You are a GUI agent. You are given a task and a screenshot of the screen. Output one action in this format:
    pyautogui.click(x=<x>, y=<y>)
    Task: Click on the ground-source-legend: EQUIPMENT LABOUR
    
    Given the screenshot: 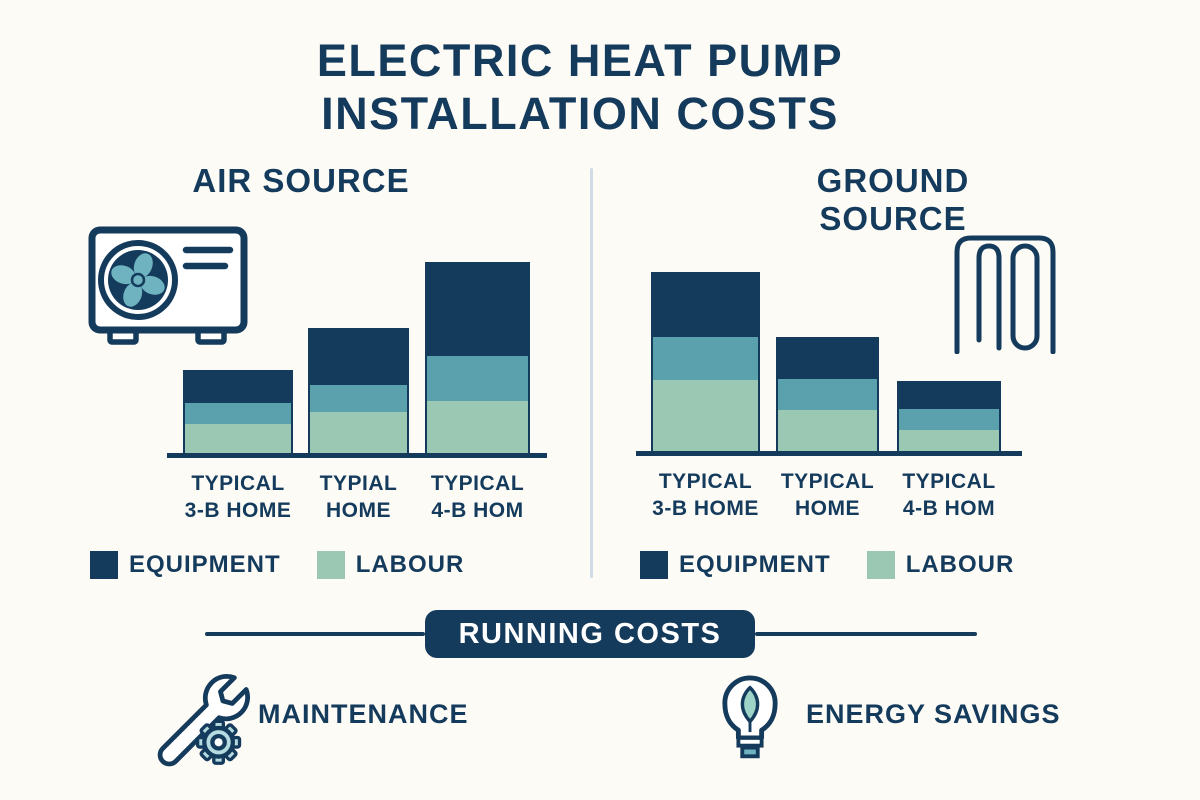 What is the action you would take?
    pyautogui.click(x=827, y=565)
    